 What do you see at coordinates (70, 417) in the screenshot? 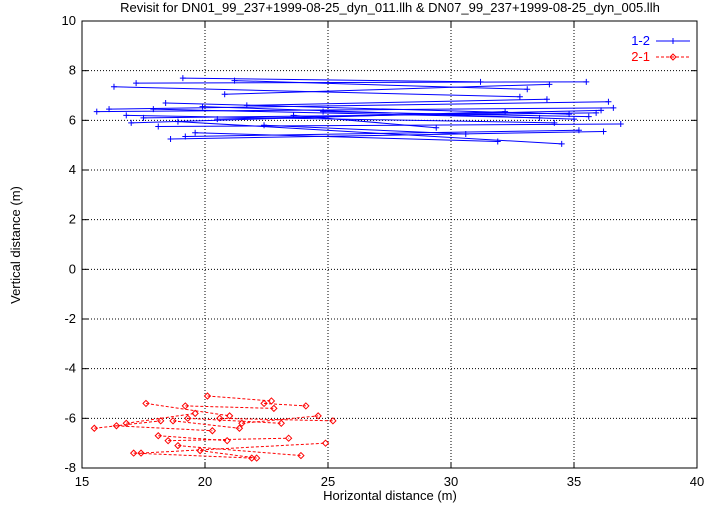
I see `y-tick-label: -6` at bounding box center [70, 417].